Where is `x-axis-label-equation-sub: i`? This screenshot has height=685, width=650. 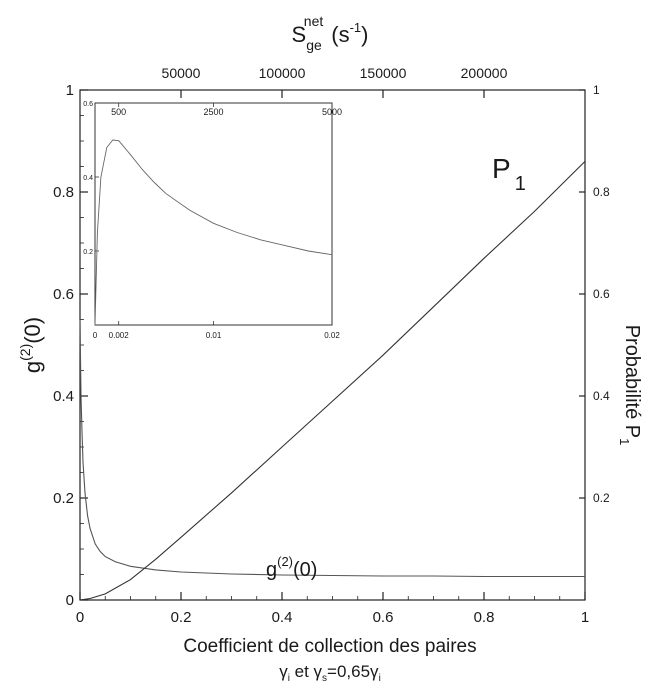
x-axis-label-equation-sub: i is located at coordinates (380, 678).